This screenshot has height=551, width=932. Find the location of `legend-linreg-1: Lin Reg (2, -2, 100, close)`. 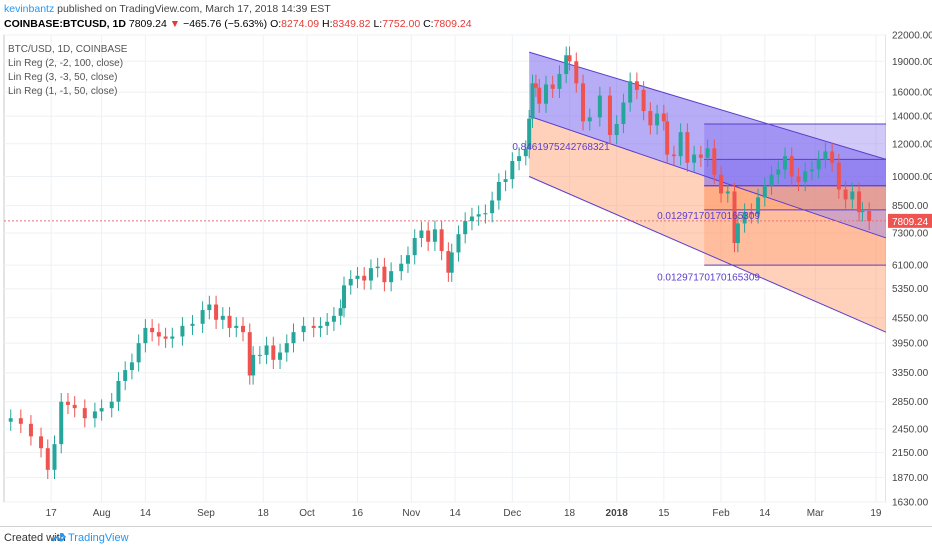

legend-linreg-1: Lin Reg (2, -2, 100, close) is located at coordinates (66, 63).